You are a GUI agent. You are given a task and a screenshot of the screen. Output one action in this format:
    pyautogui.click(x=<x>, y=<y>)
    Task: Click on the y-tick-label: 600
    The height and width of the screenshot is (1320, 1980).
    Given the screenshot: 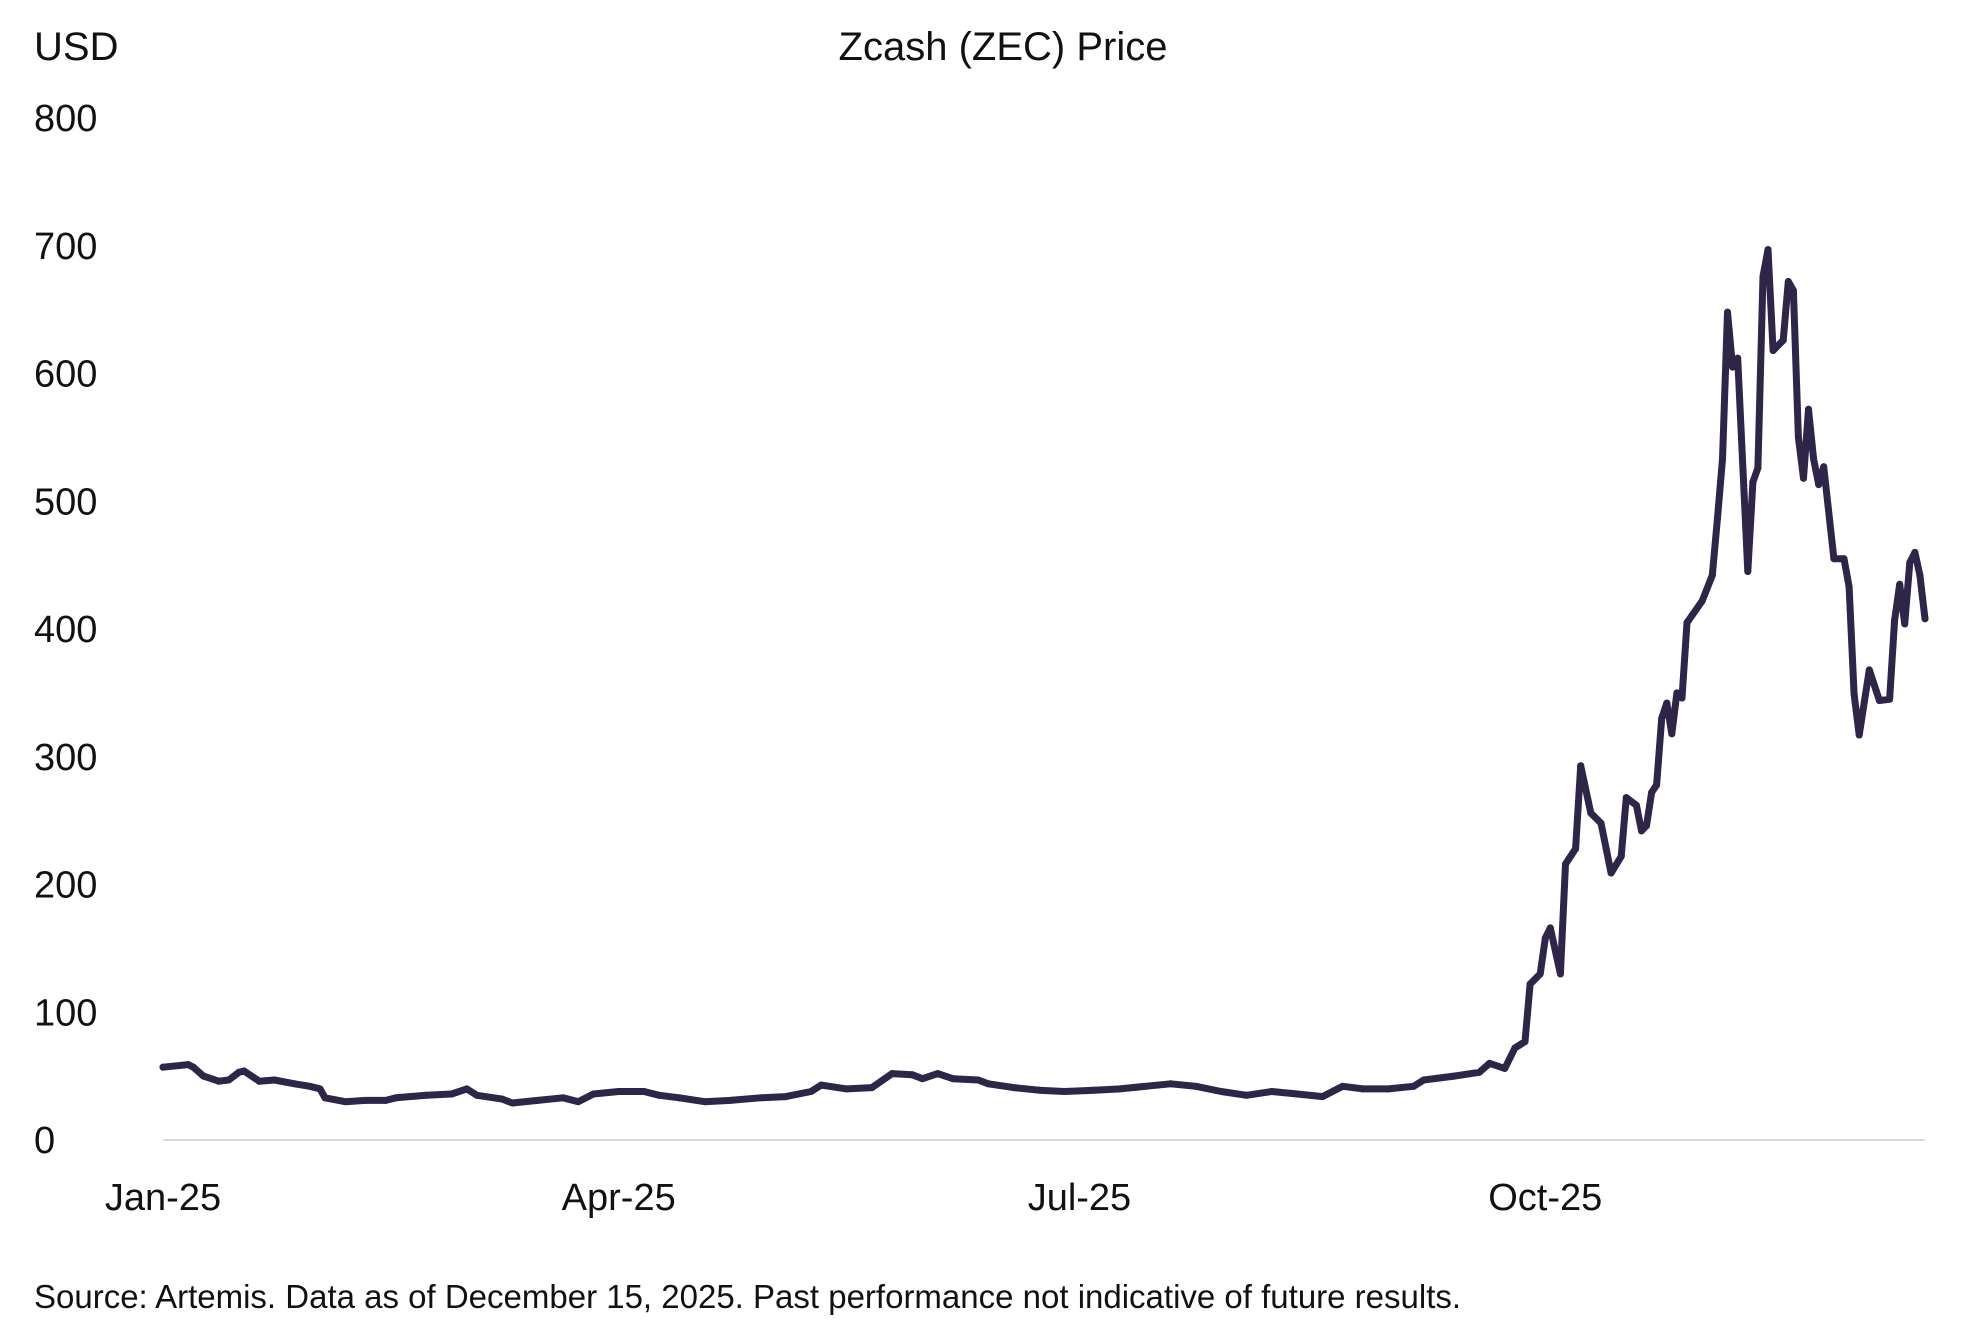 What is the action you would take?
    pyautogui.click(x=65, y=375)
    